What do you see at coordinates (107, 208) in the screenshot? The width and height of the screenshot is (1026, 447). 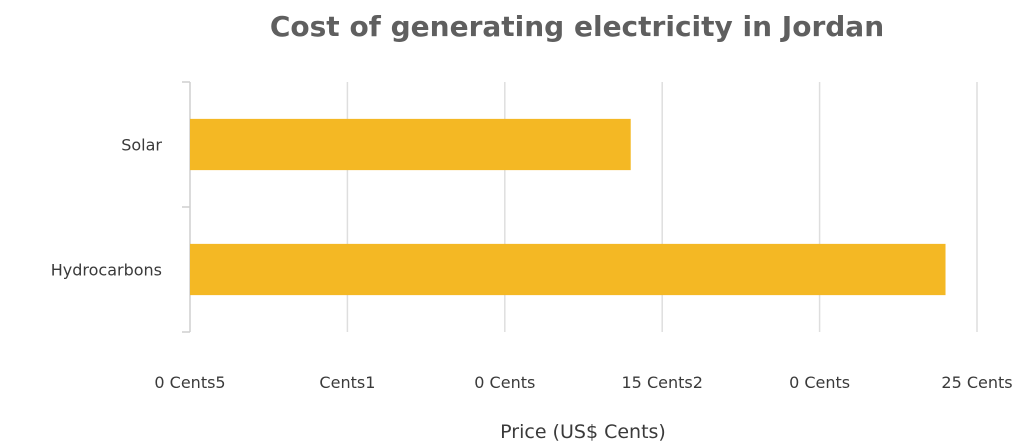 I see `category-labels: Solar Hydrocarbons` at bounding box center [107, 208].